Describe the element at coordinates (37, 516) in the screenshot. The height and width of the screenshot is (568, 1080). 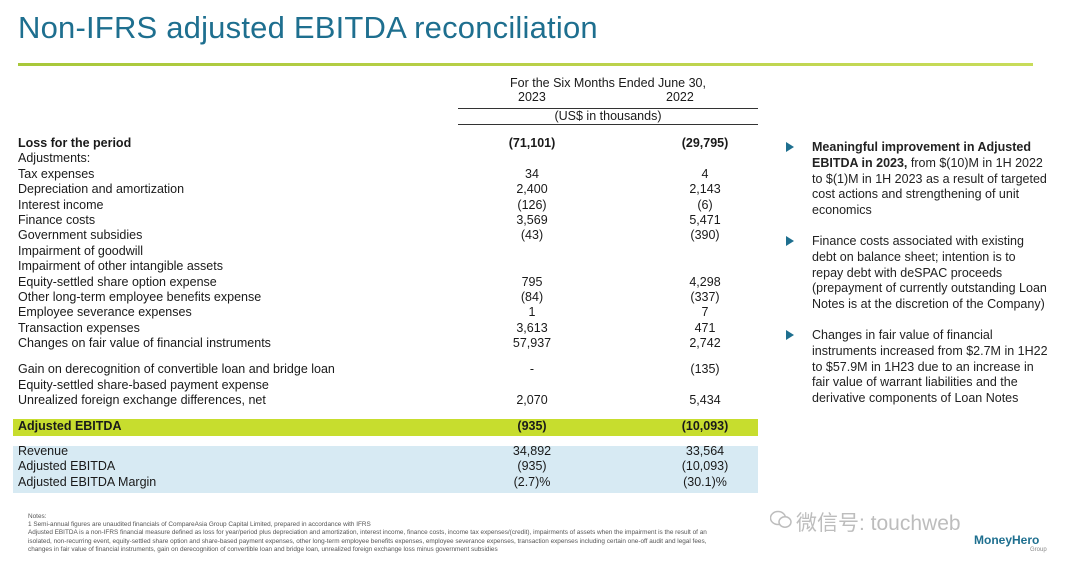
I see `notes-heading: Notes:` at that location.